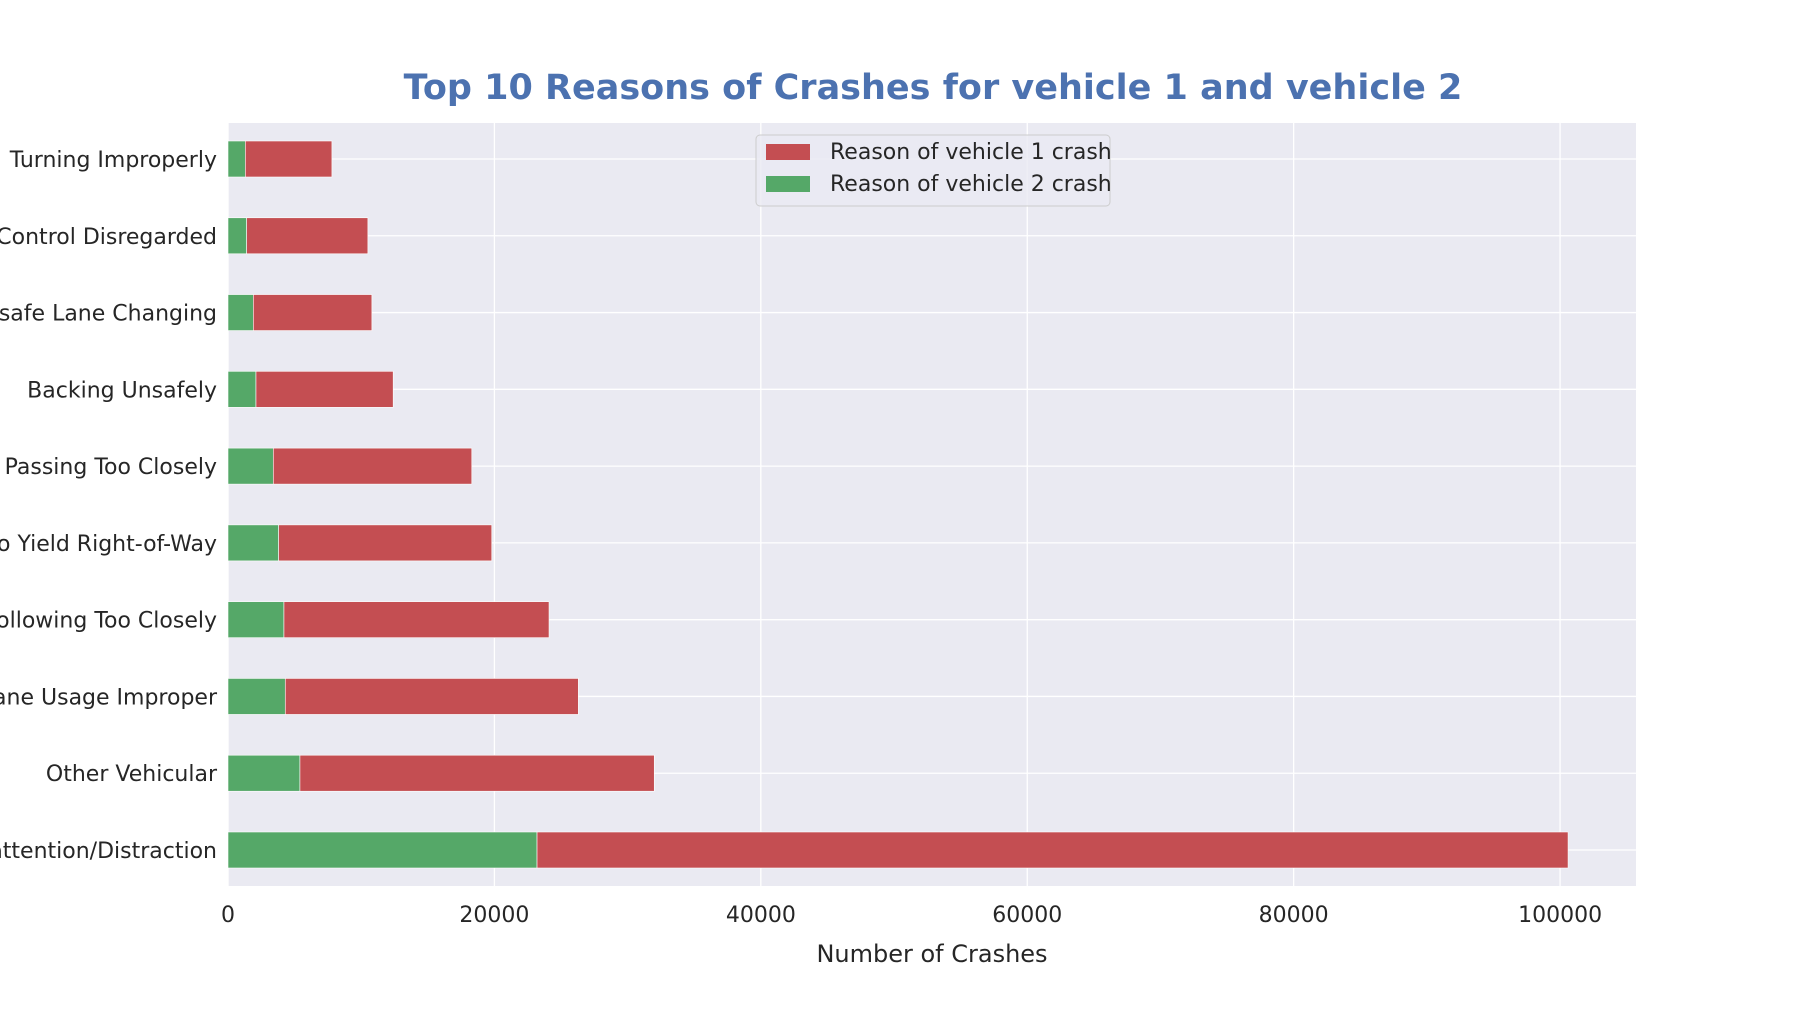  What do you see at coordinates (108, 851) in the screenshot?
I see `y-tick-label-0: nattention/Distraction` at bounding box center [108, 851].